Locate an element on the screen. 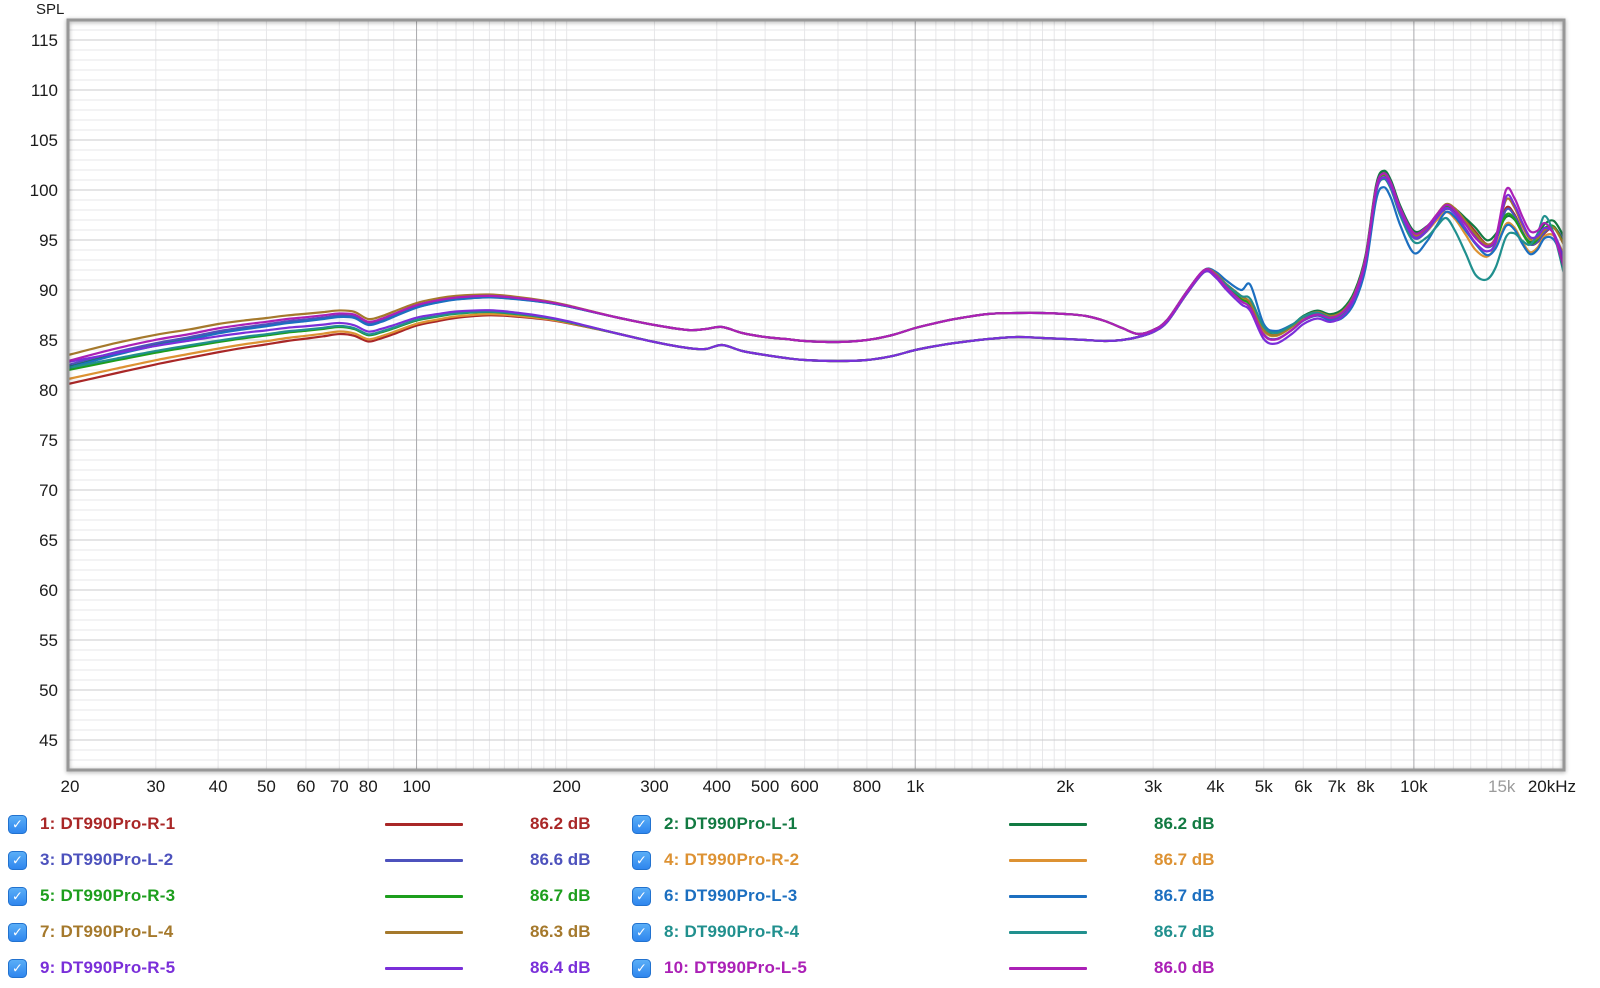 This screenshot has height=988, width=1600. legend-label-9: 9: DT990Pro-R-5 is located at coordinates (108, 967).